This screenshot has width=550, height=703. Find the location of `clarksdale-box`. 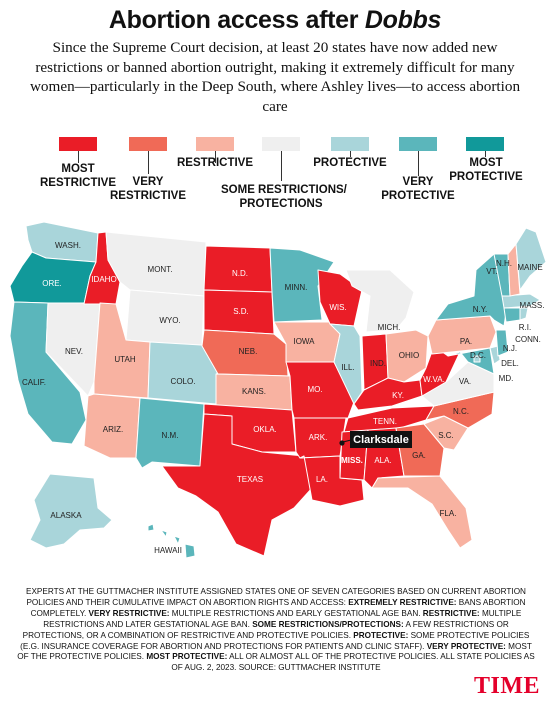

clarksdale-box is located at coordinates (381, 439).